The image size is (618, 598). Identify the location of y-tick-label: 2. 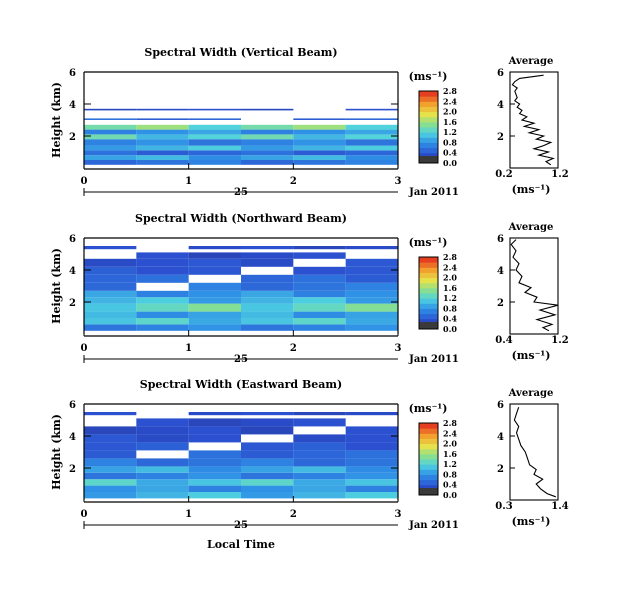
(72, 303).